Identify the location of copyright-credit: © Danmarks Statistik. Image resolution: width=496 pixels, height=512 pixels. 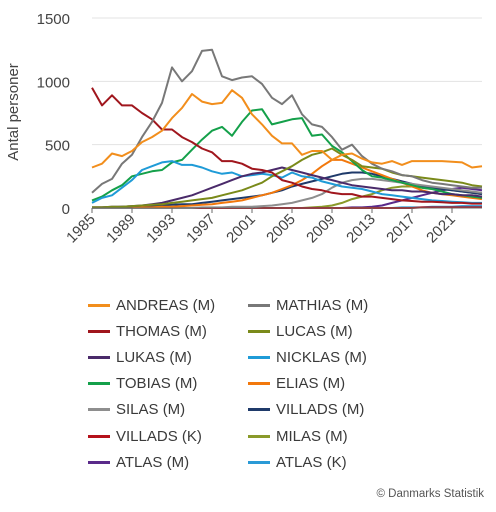
(430, 494).